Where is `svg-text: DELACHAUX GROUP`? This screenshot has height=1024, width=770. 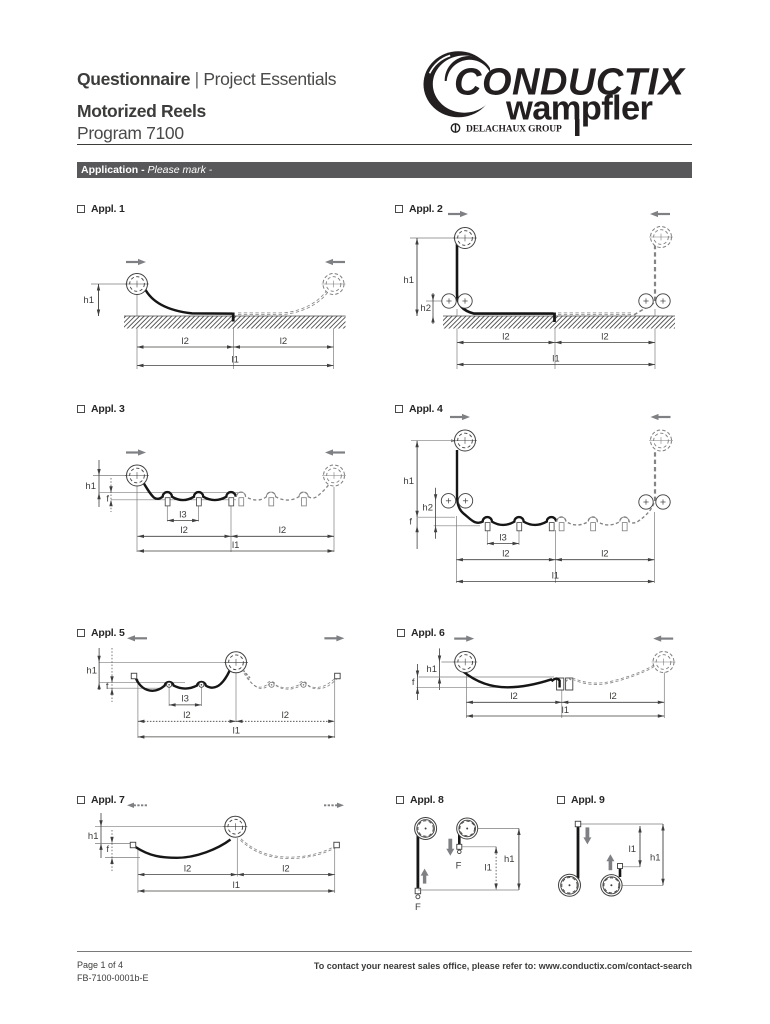
svg-text: DELACHAUX GROUP is located at coordinates (514, 130).